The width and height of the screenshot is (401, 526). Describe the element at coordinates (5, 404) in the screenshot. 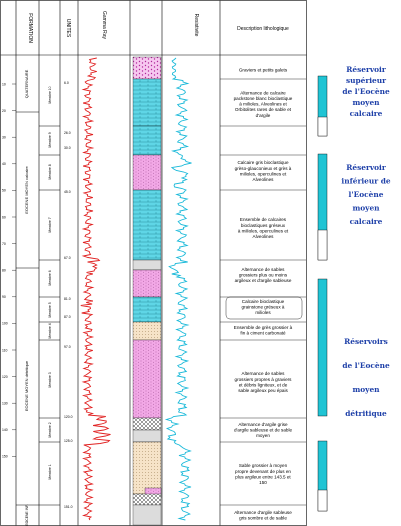

I see `depth-tick-label: 130` at that location.